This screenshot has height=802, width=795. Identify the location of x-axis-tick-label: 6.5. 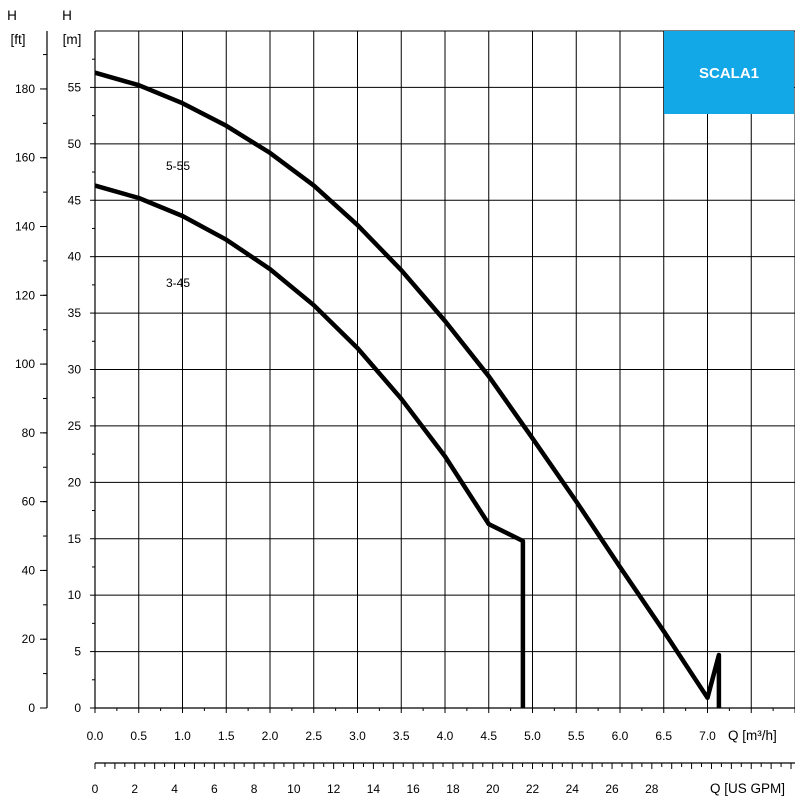
(663, 736).